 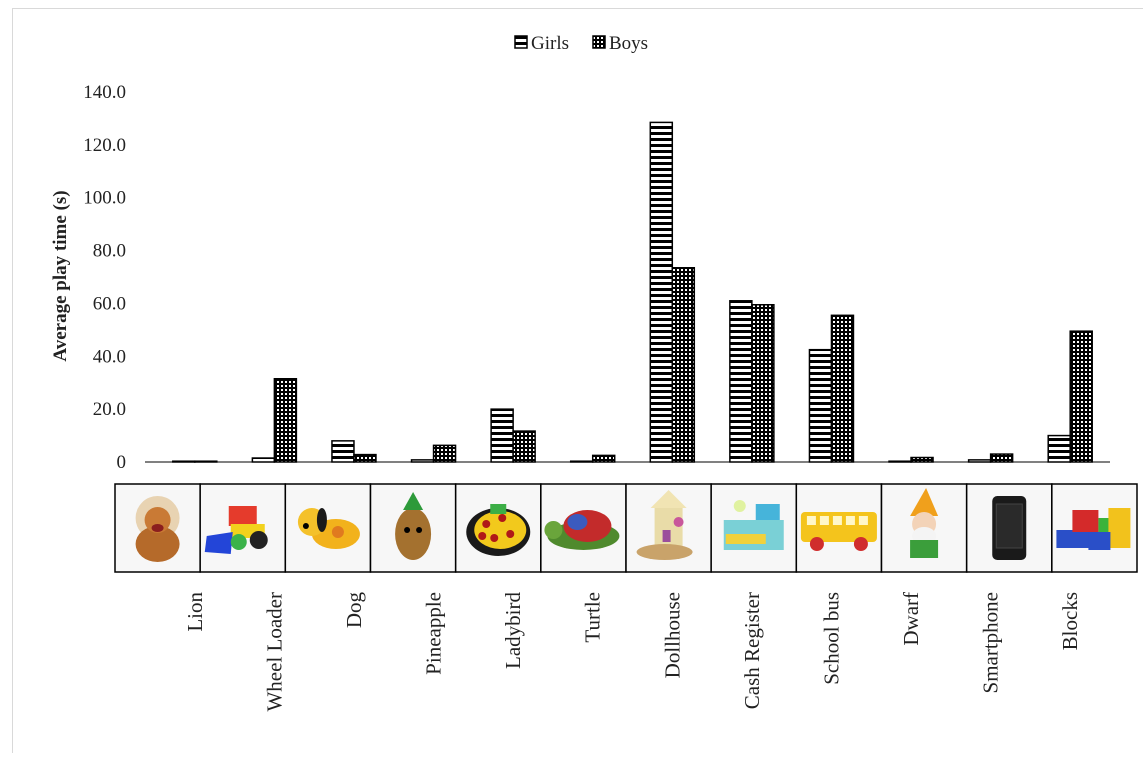 I want to click on bar-girls-dollhouse, so click(x=661, y=292).